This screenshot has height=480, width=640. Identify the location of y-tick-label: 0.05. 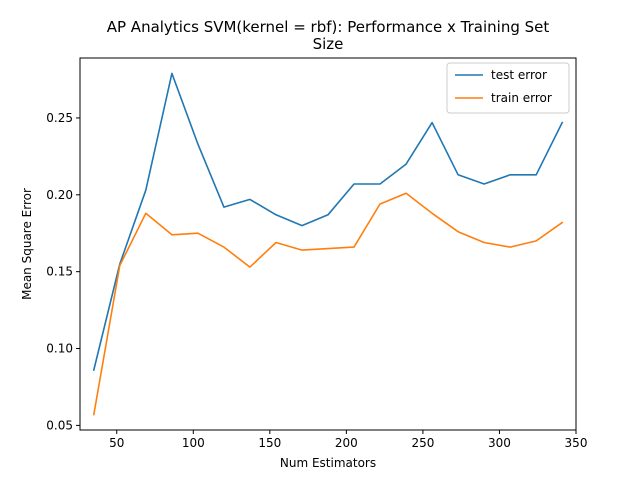
(59, 425).